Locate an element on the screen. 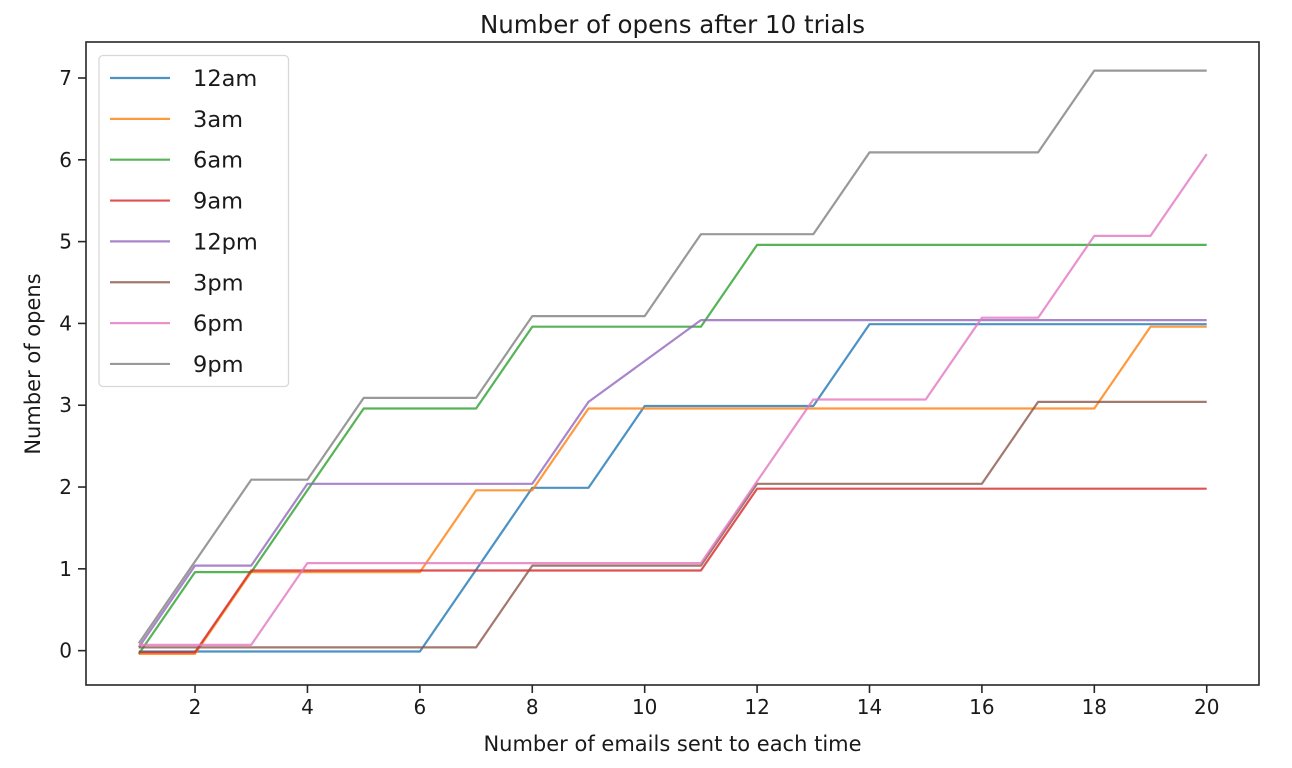 This screenshot has width=1292, height=768. y-tick-label: 5 is located at coordinates (65, 242).